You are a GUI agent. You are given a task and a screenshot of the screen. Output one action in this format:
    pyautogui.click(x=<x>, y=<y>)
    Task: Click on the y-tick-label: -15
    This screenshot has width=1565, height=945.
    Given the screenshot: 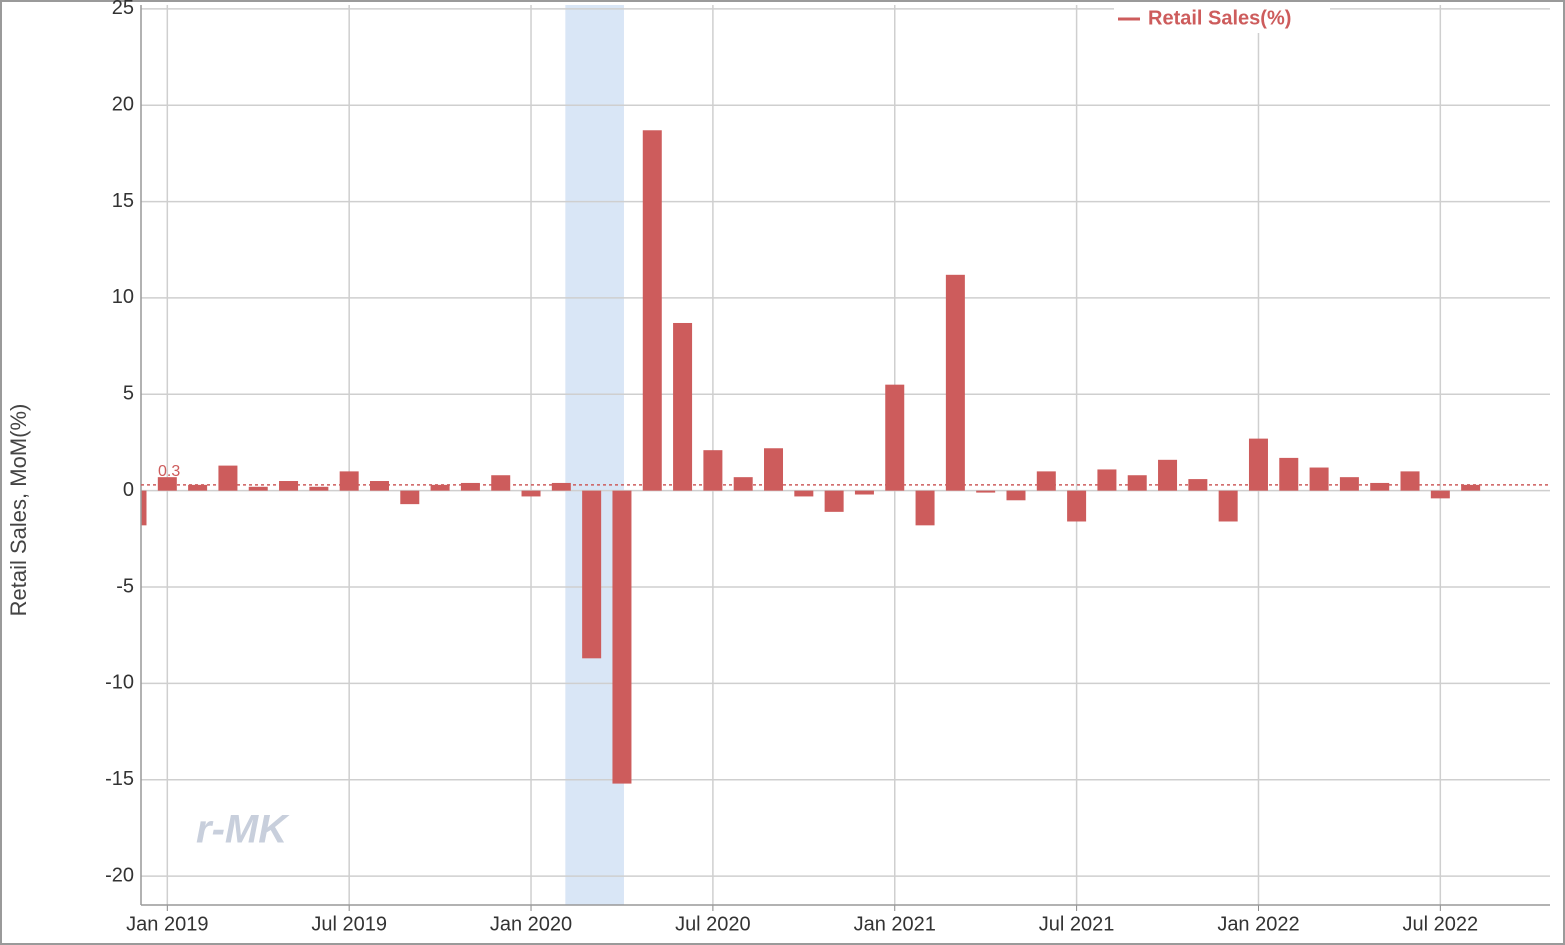 What is the action you would take?
    pyautogui.click(x=119, y=779)
    